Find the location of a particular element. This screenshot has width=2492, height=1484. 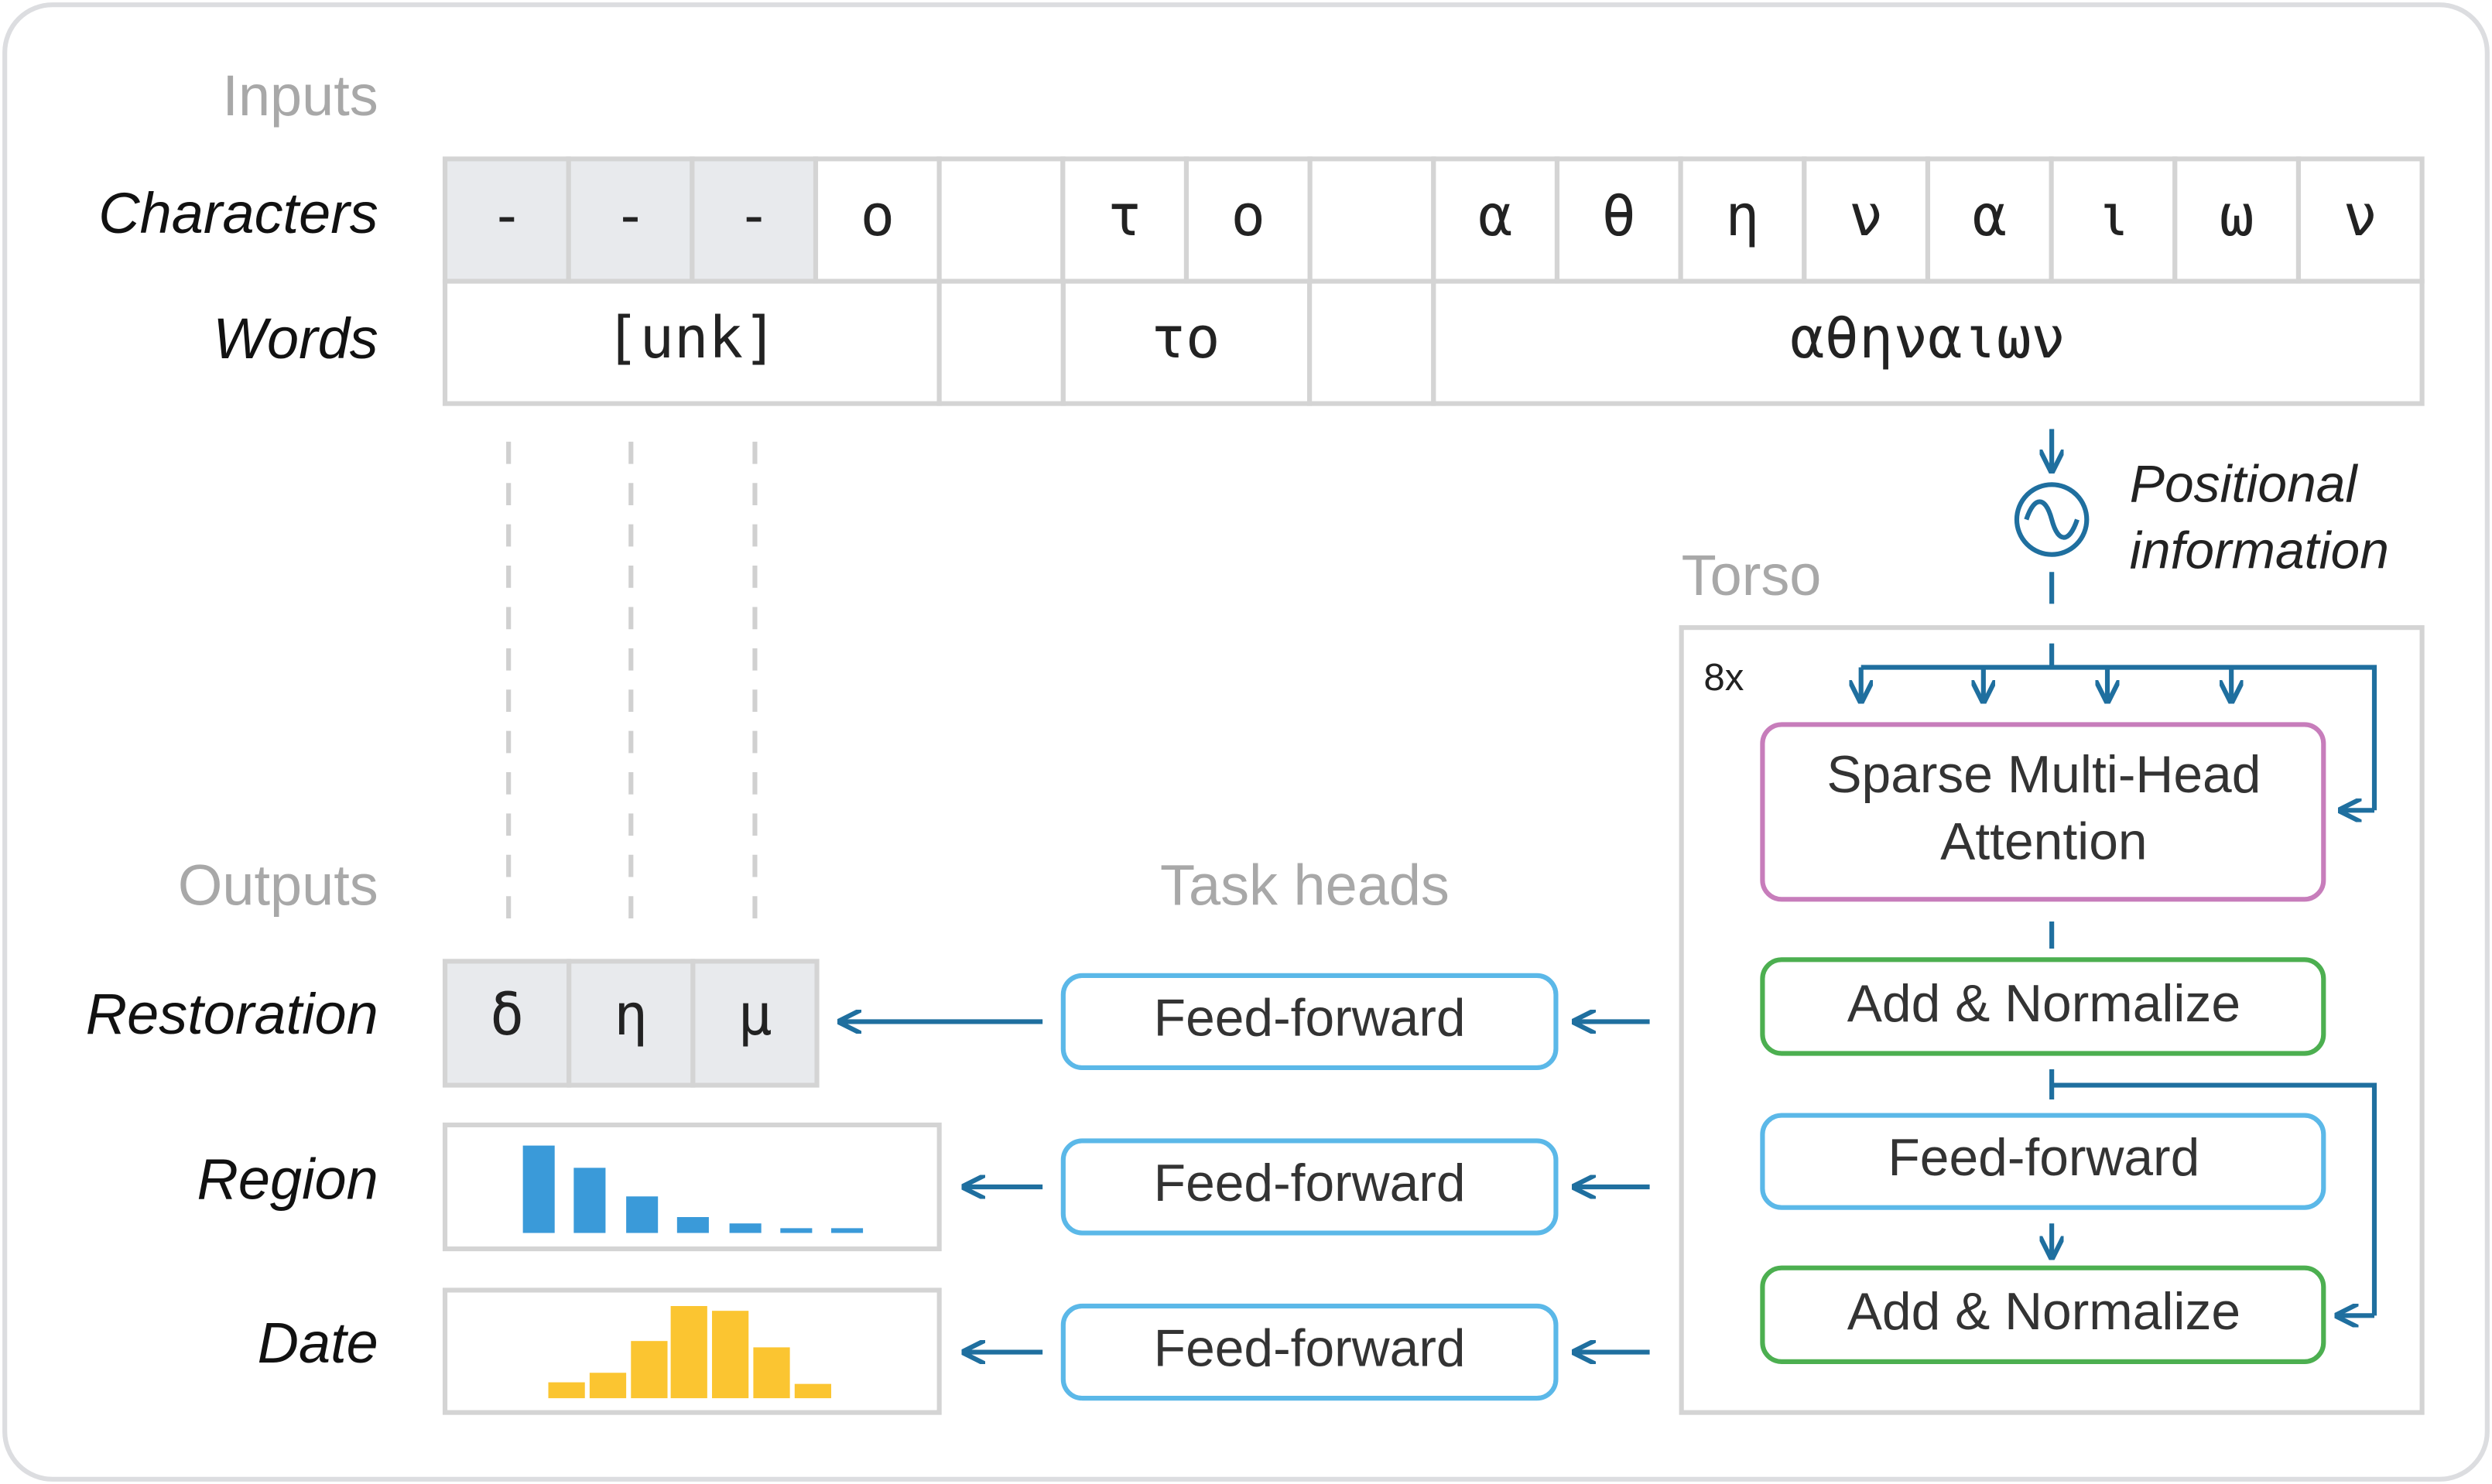

char: η is located at coordinates (1742, 216).